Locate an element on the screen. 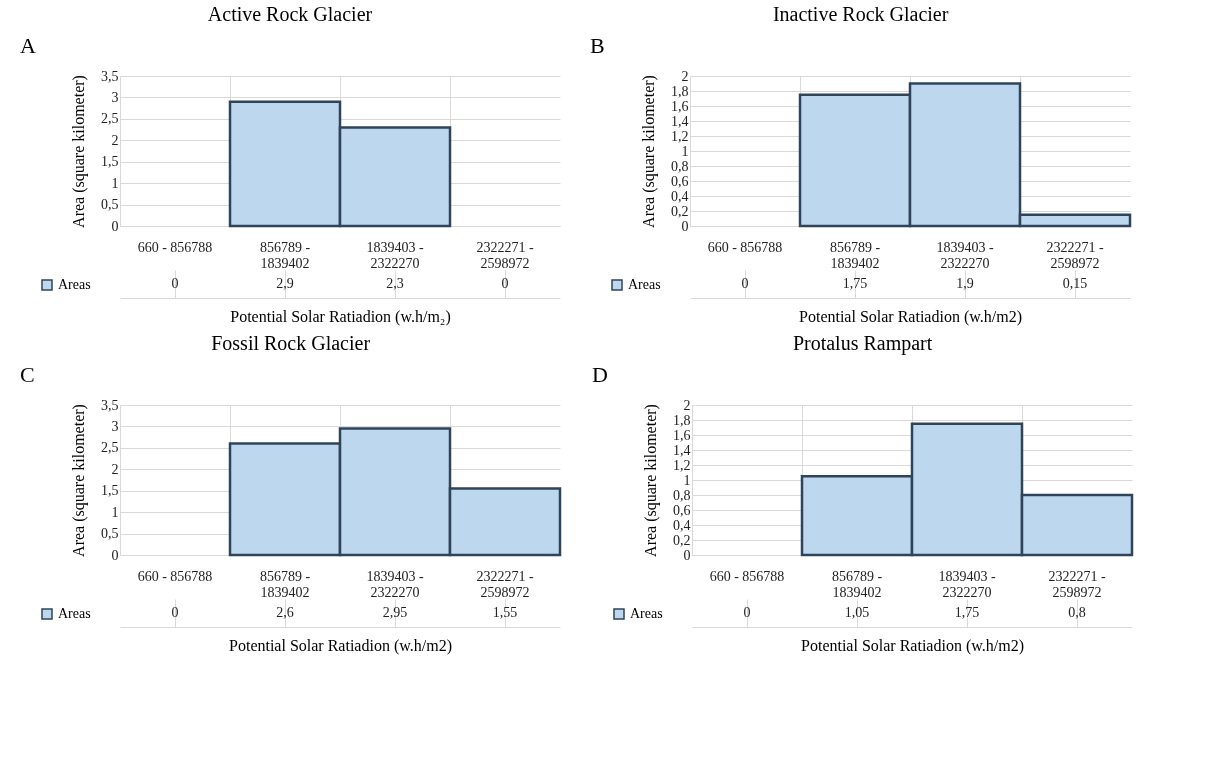 The image size is (1206, 776). data-label: 2,95 is located at coordinates (395, 612).